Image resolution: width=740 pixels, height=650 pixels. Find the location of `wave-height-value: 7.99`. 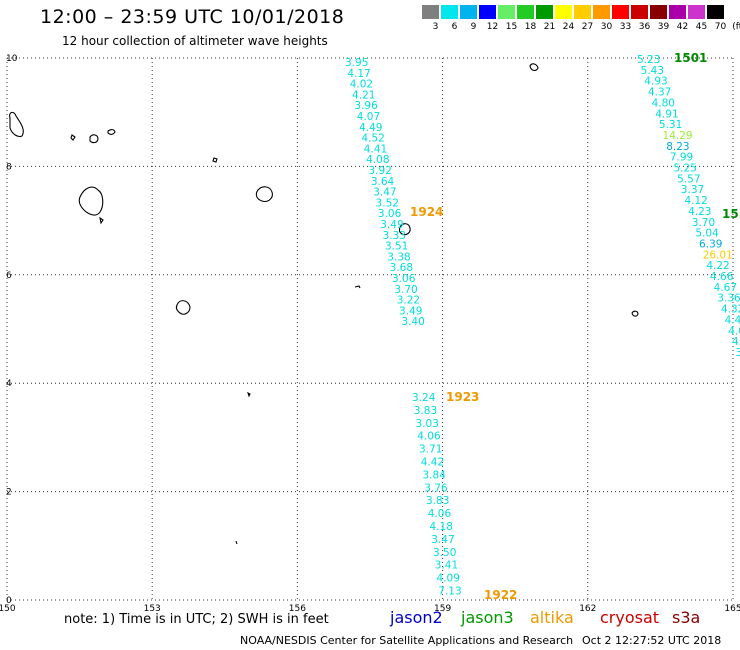

wave-height-value: 7.99 is located at coordinates (681, 158).